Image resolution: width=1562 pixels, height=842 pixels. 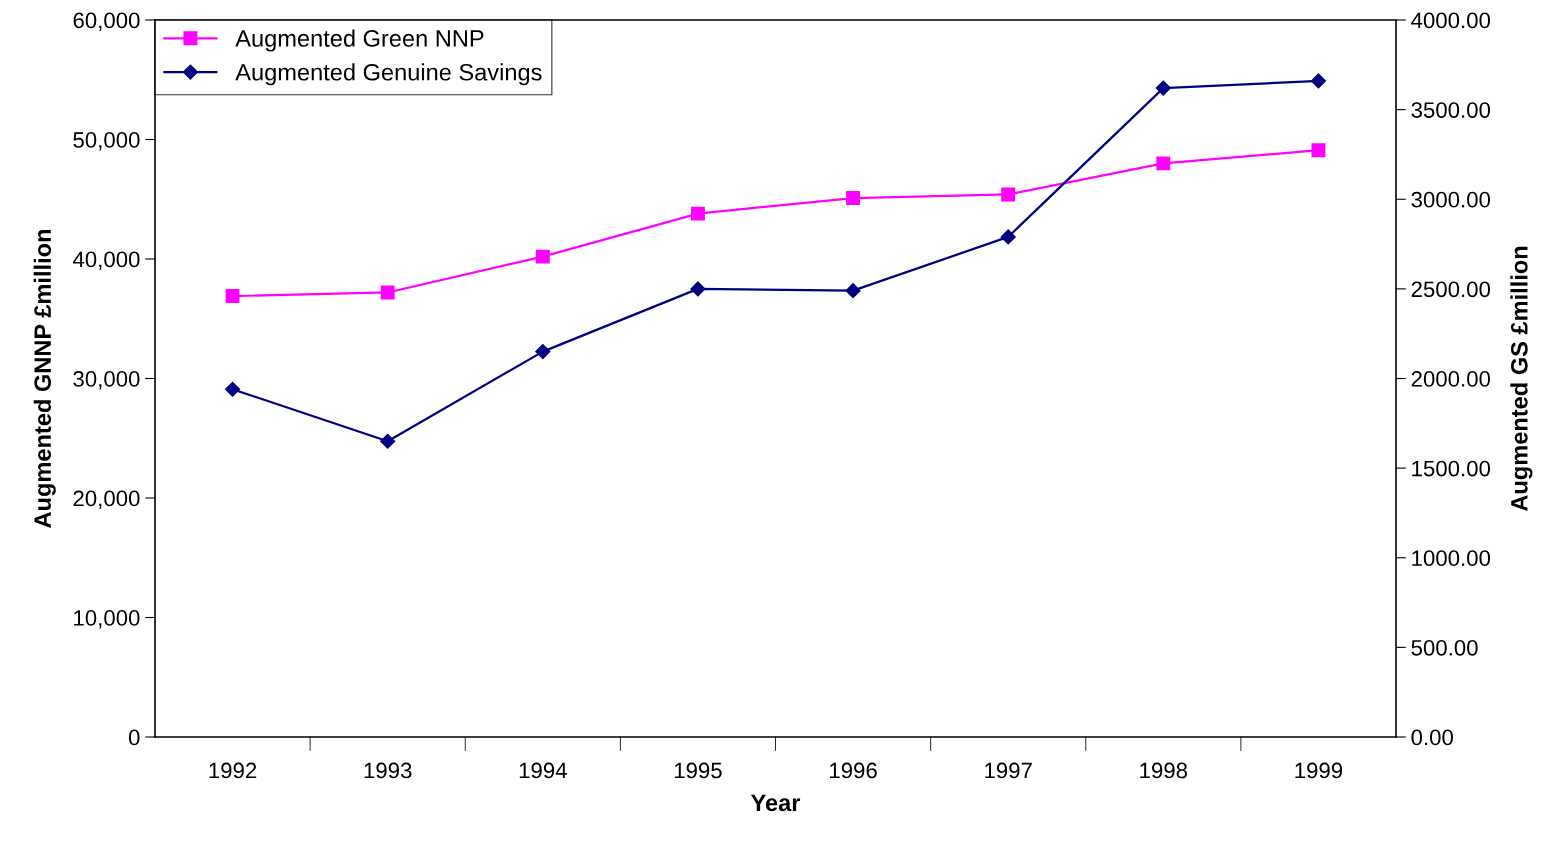 What do you see at coordinates (44, 378) in the screenshot?
I see `y-axis-title: Augmented GNNP £million` at bounding box center [44, 378].